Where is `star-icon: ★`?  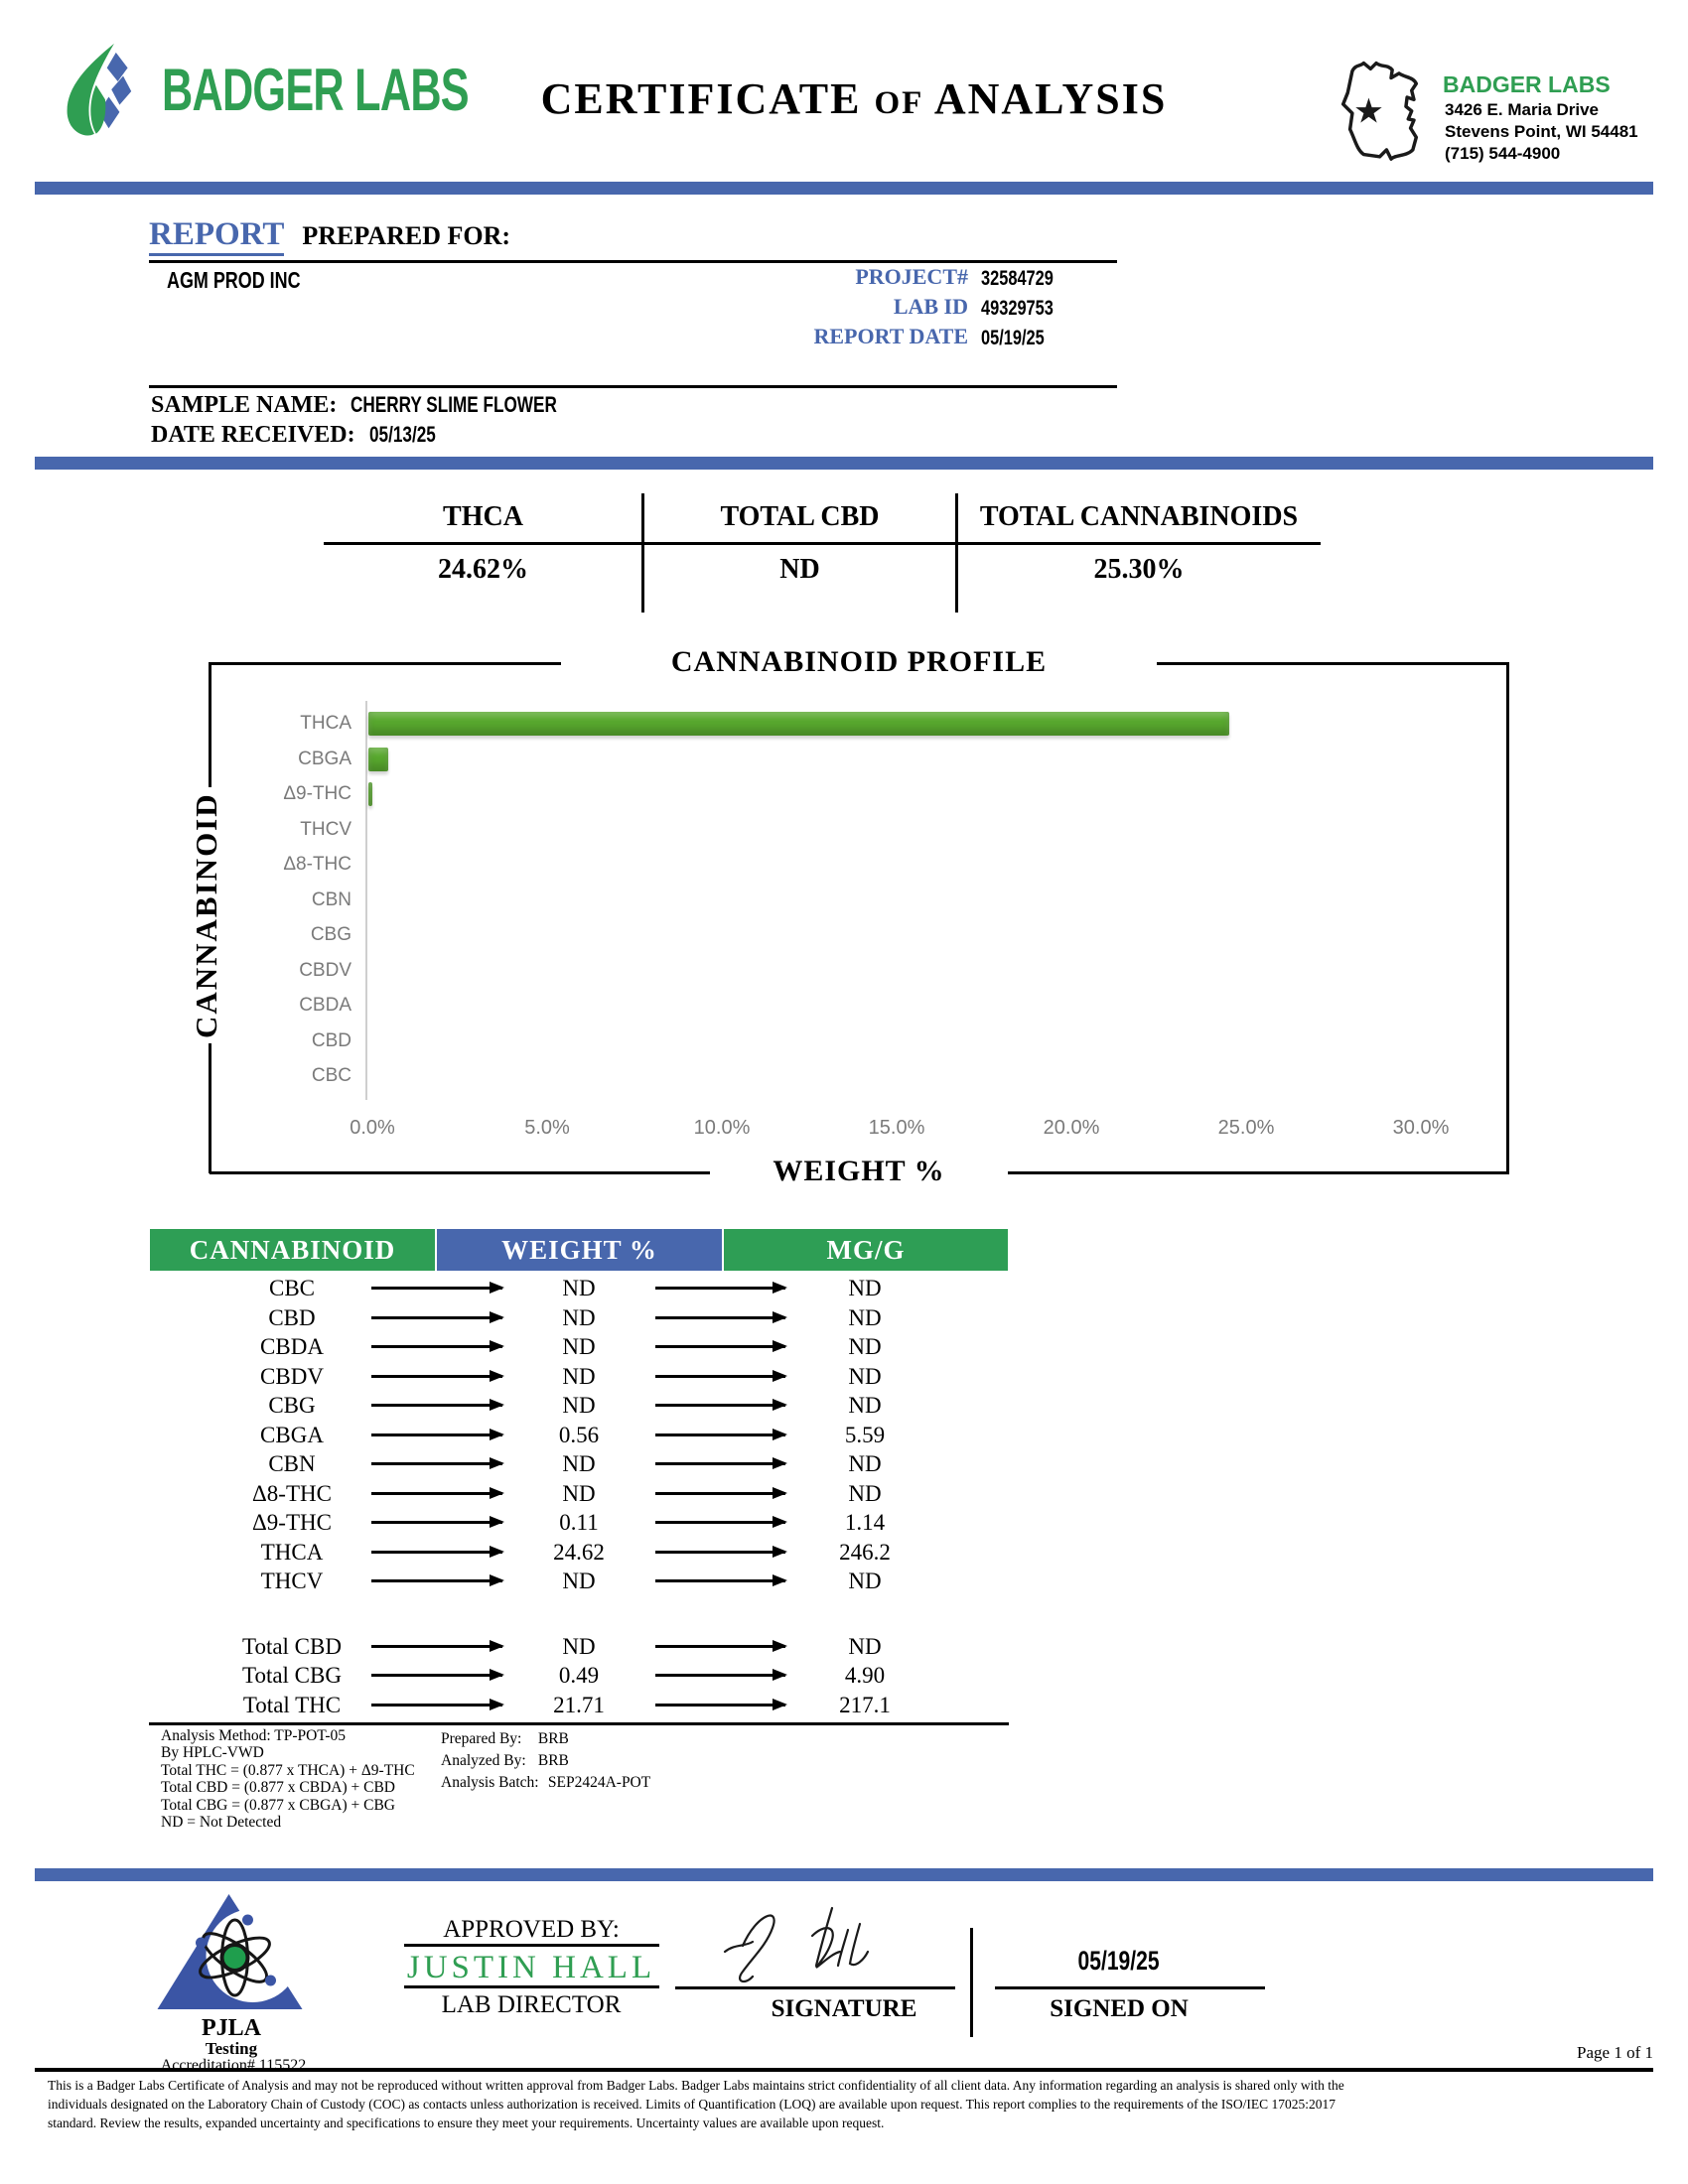
star-icon: ★ is located at coordinates (1368, 111).